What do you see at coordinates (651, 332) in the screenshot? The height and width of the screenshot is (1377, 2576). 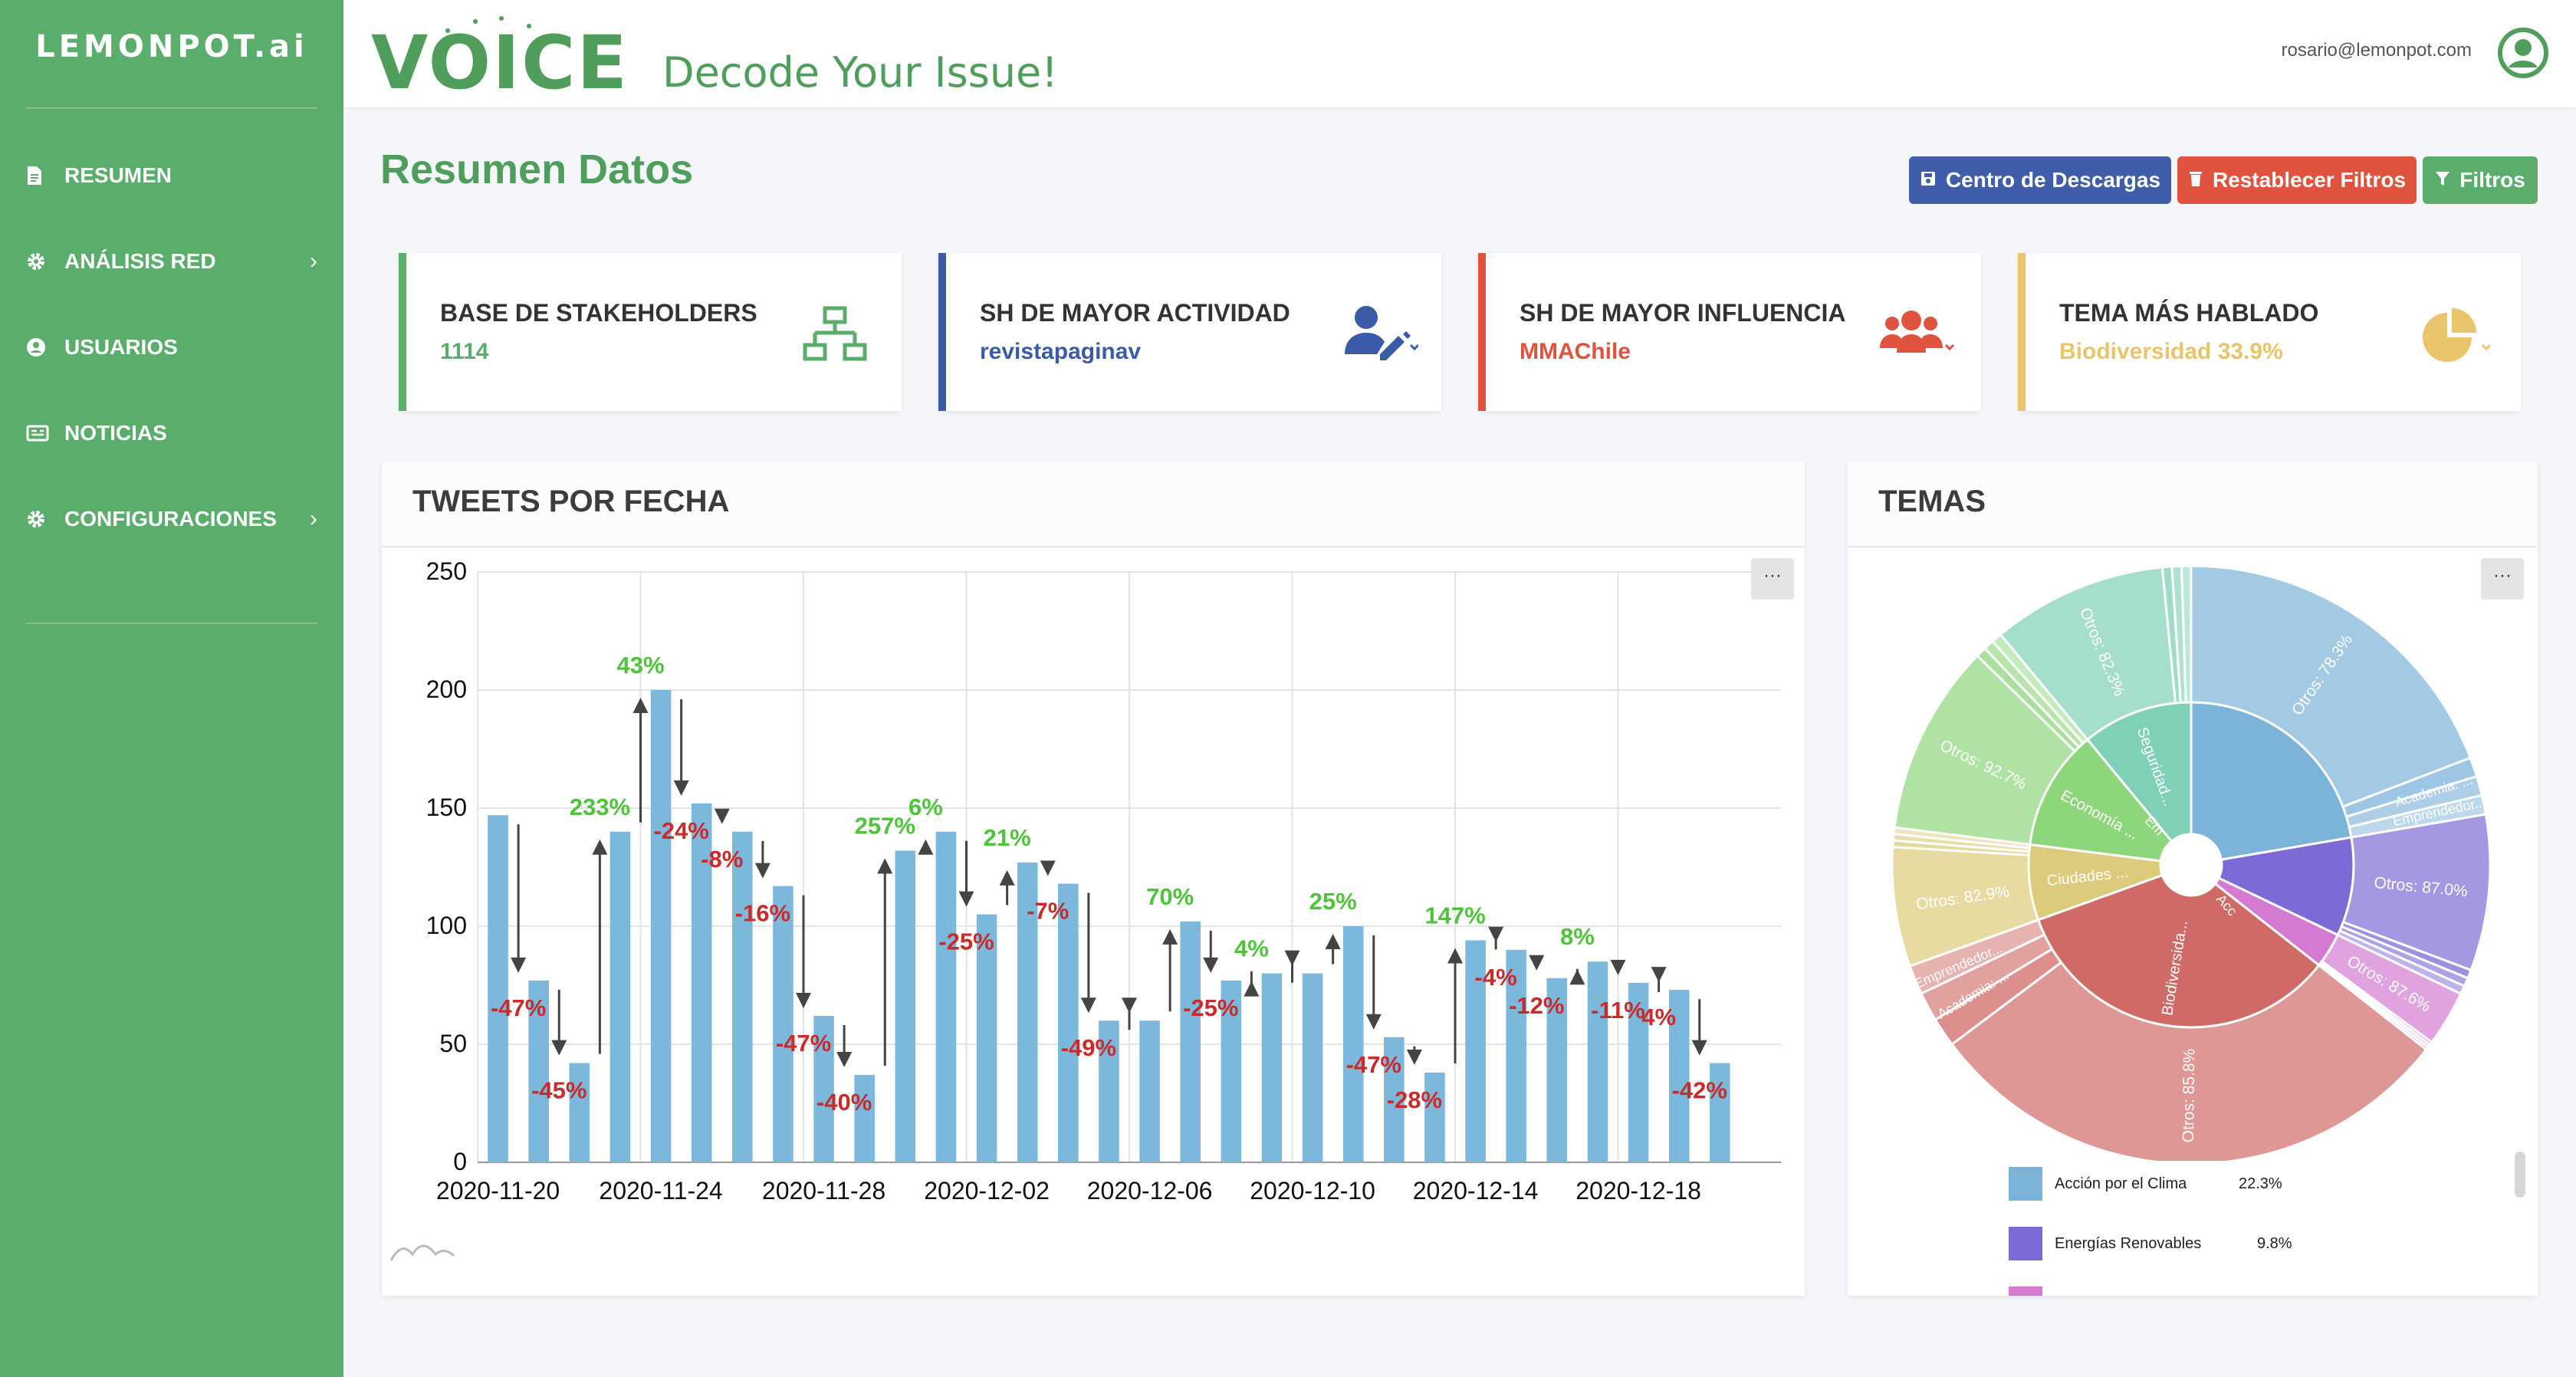 I see `card-stakeholder-base: BASE DE STAKEHOLDERS 1114` at bounding box center [651, 332].